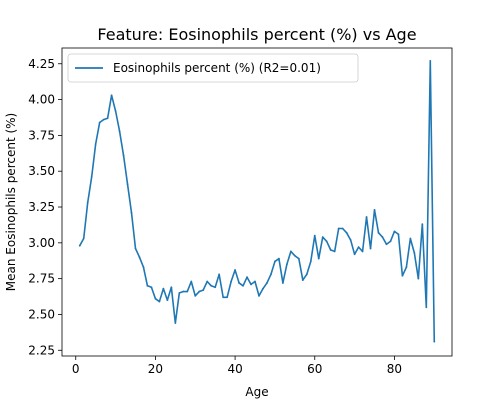  Describe the element at coordinates (41, 314) in the screenshot. I see `y-tick-label: 2.50` at that location.